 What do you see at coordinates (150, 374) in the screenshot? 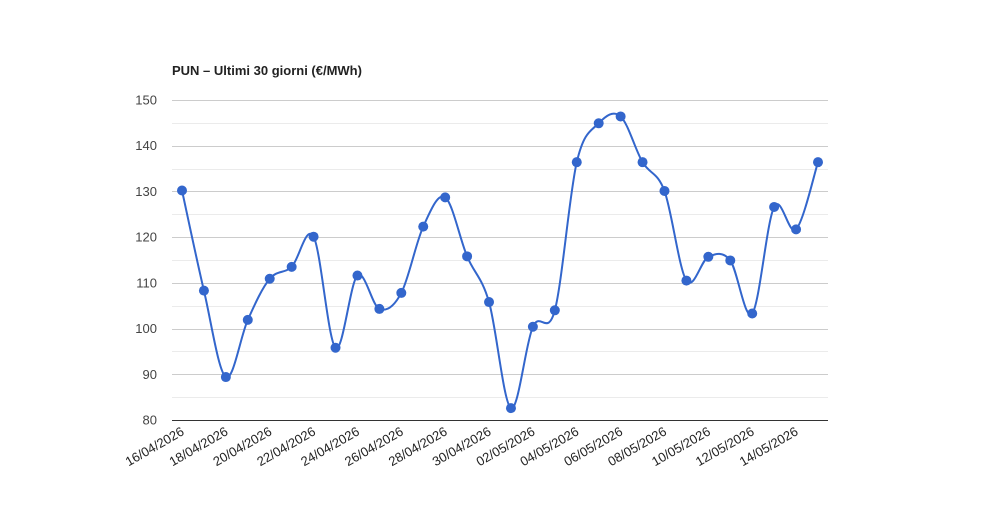
I see `y-tick-label: 90` at bounding box center [150, 374].